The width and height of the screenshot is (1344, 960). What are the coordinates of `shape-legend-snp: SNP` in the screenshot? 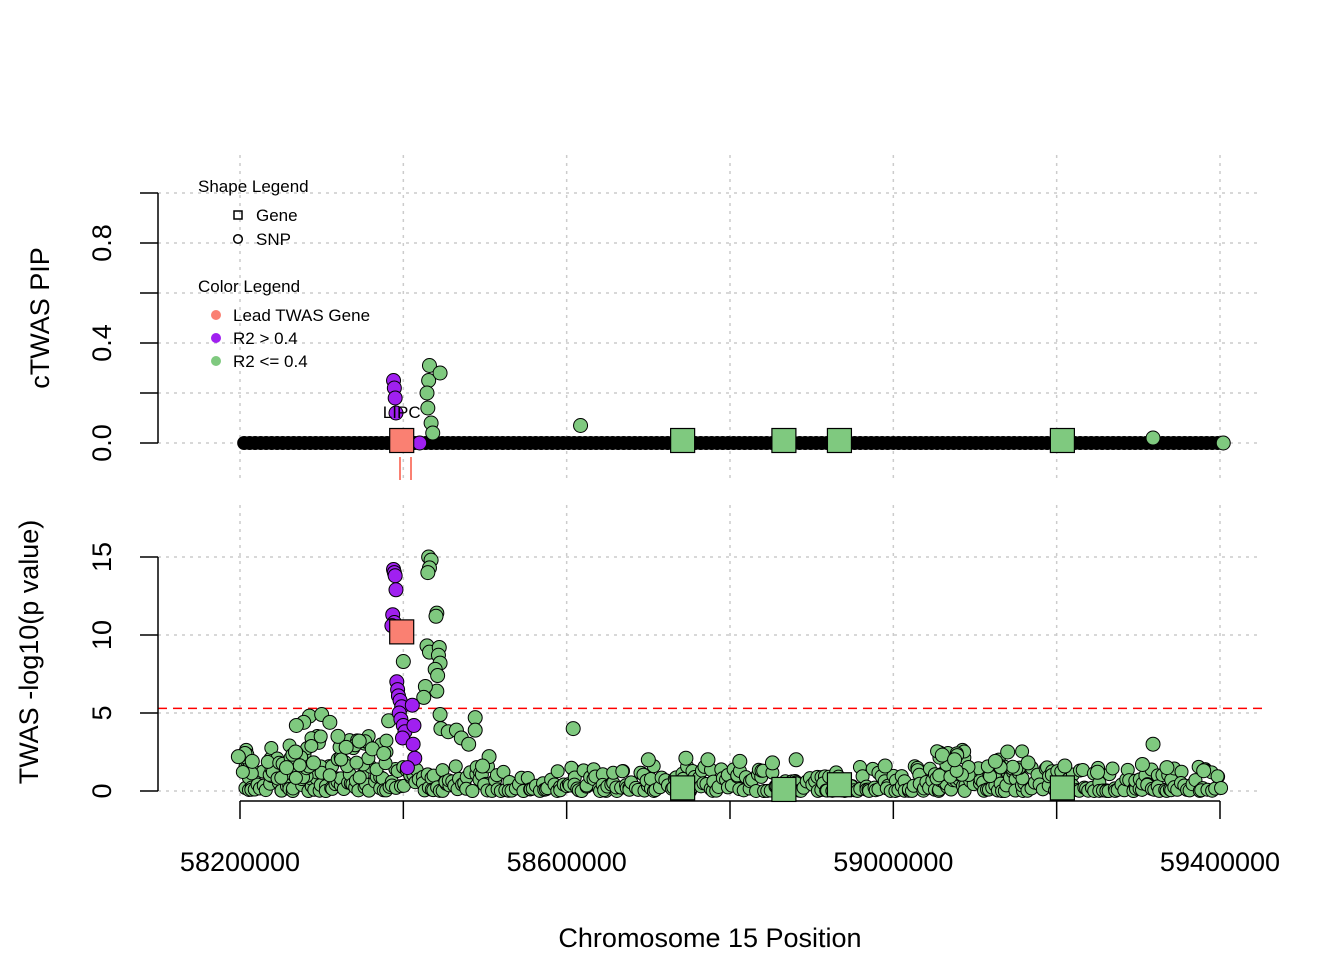 It's located at (273, 239).